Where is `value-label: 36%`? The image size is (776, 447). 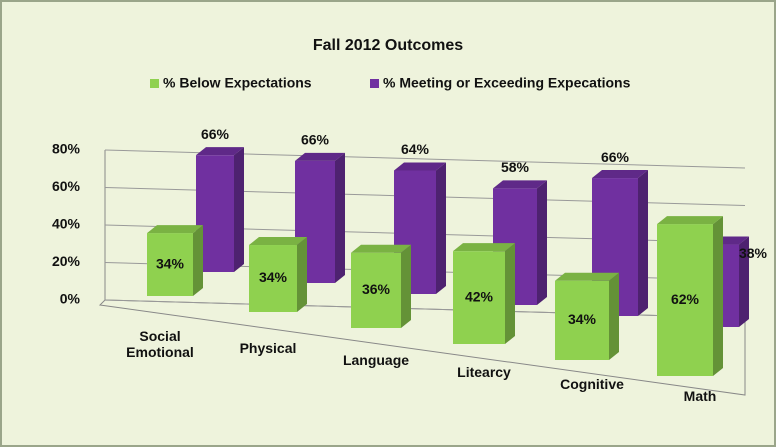
value-label: 36% is located at coordinates (376, 289).